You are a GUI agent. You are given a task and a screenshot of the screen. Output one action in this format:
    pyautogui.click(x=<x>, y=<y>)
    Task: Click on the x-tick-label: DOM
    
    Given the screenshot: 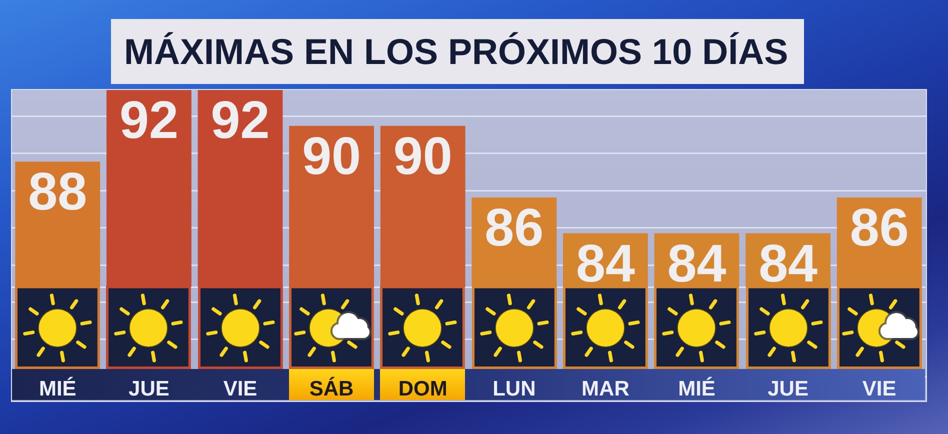 What is the action you would take?
    pyautogui.click(x=423, y=388)
    